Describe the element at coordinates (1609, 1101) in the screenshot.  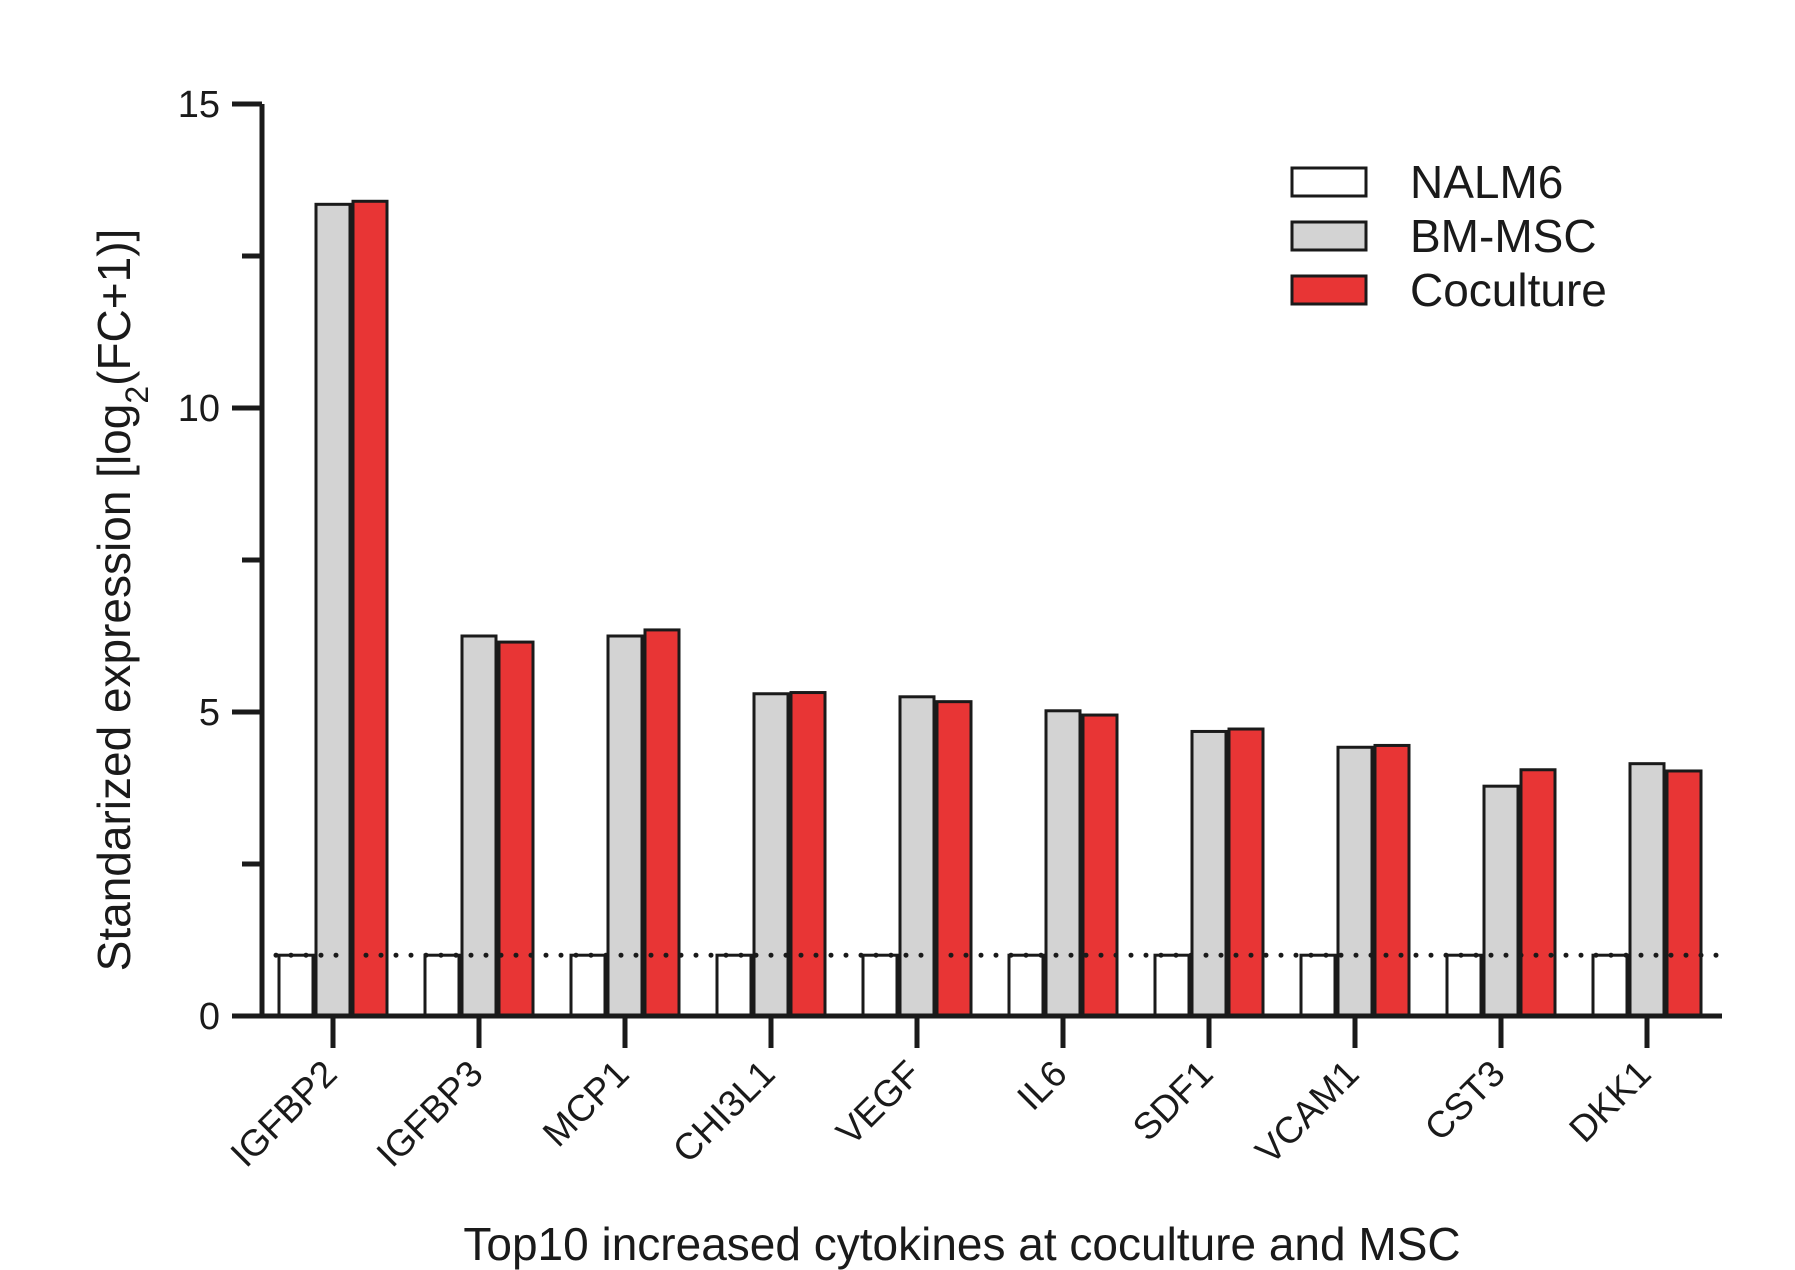
I see `x-tick-label-dkk1: DKK1` at that location.